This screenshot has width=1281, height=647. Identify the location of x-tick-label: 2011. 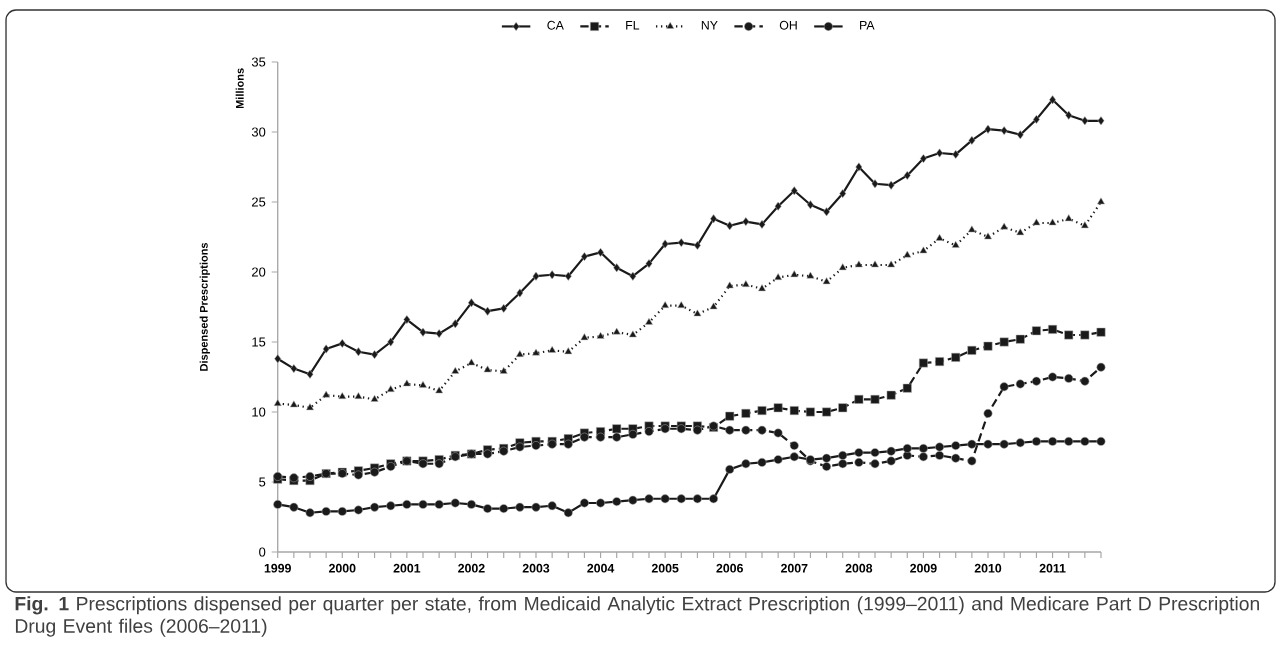
(1052, 568).